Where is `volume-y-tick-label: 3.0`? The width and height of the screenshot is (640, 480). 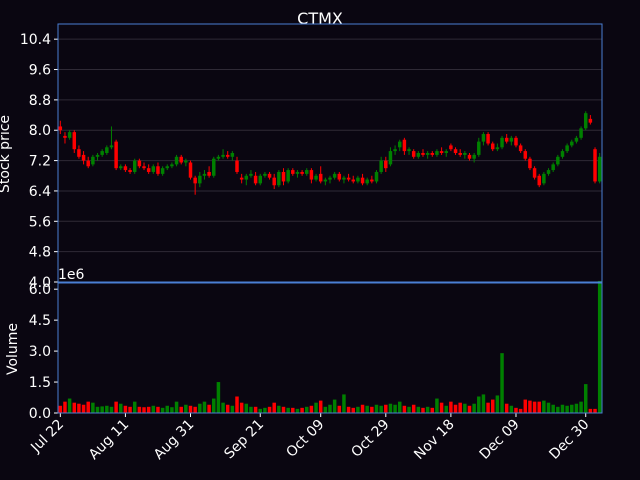
volume-y-tick-label: 3.0 is located at coordinates (40, 352).